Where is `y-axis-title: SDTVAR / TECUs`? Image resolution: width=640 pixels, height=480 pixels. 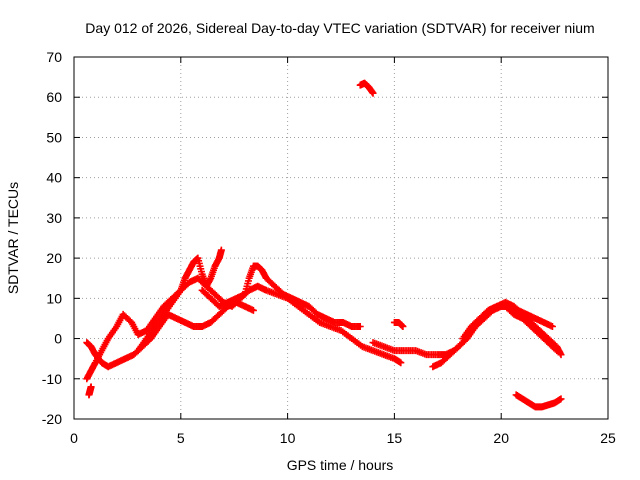
y-axis-title: SDTVAR / TECUs is located at coordinates (13, 238).